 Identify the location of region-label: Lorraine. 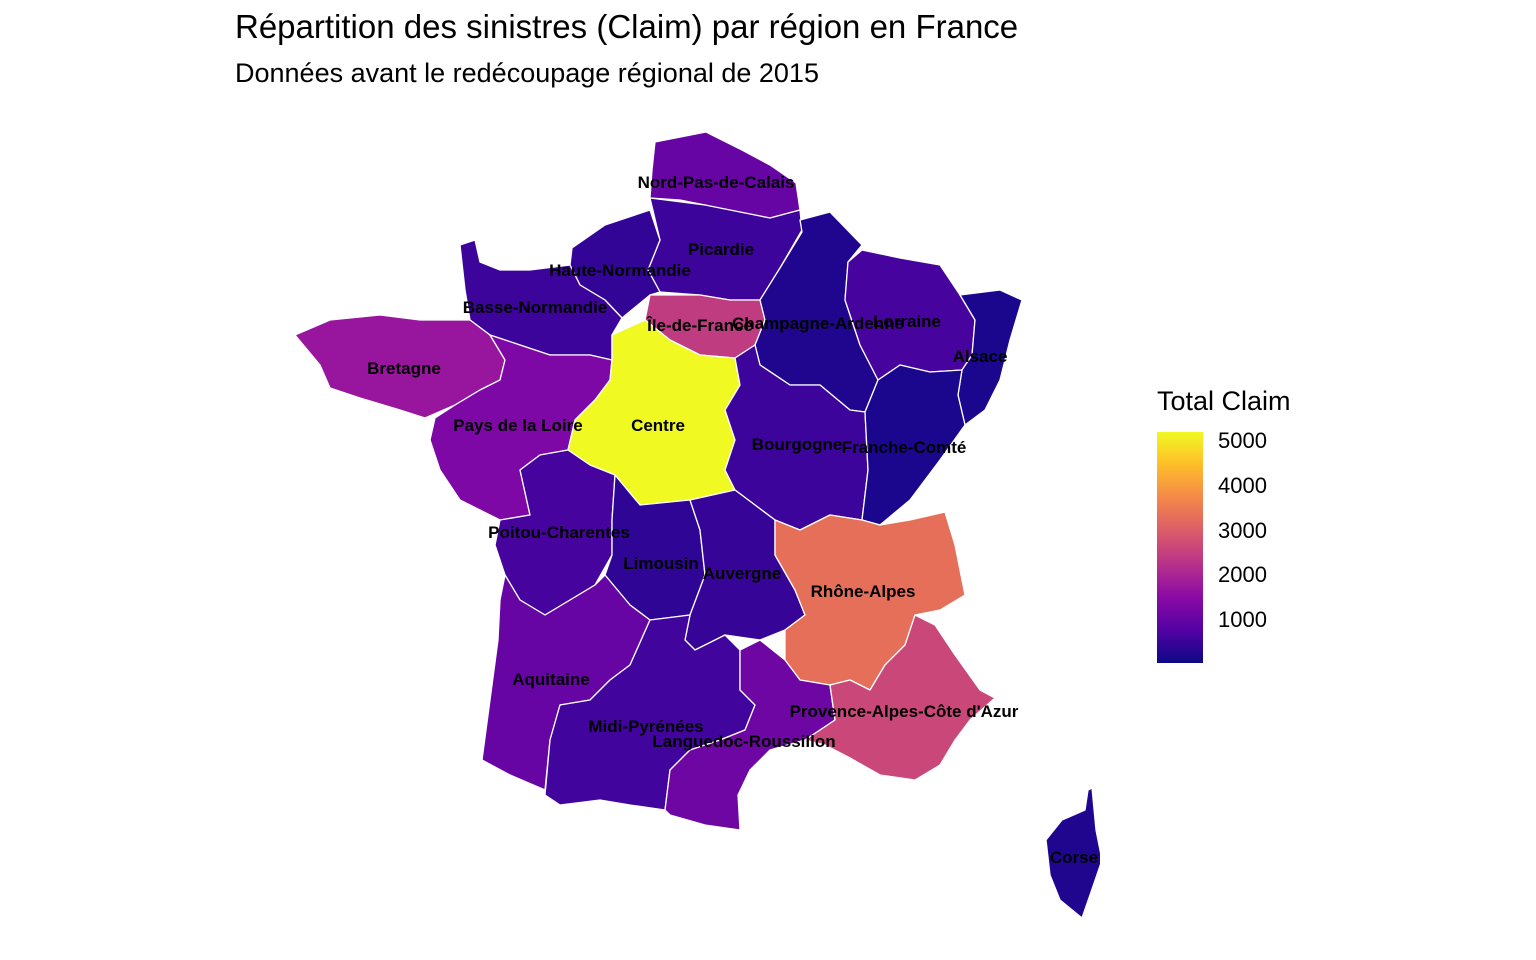
(907, 321).